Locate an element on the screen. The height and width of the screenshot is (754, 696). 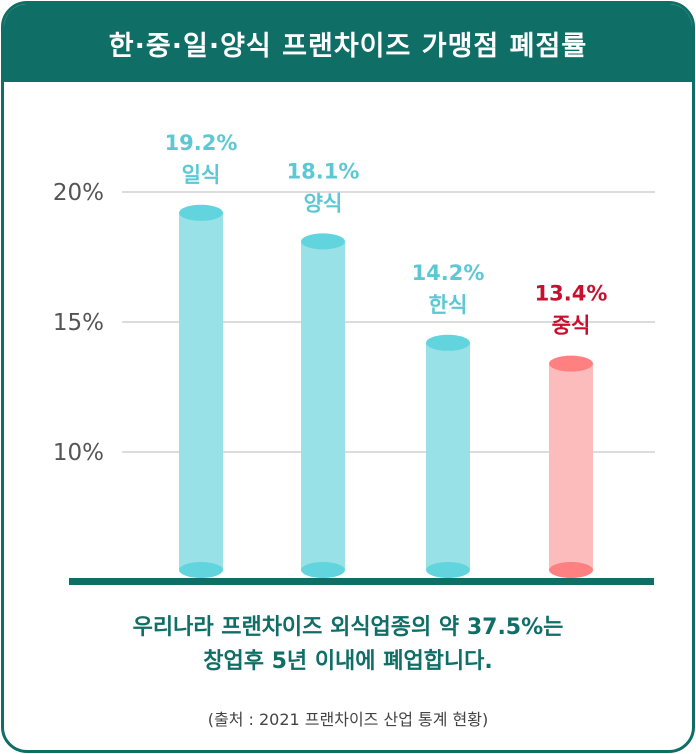
bar-category-label: 한식 is located at coordinates (448, 305).